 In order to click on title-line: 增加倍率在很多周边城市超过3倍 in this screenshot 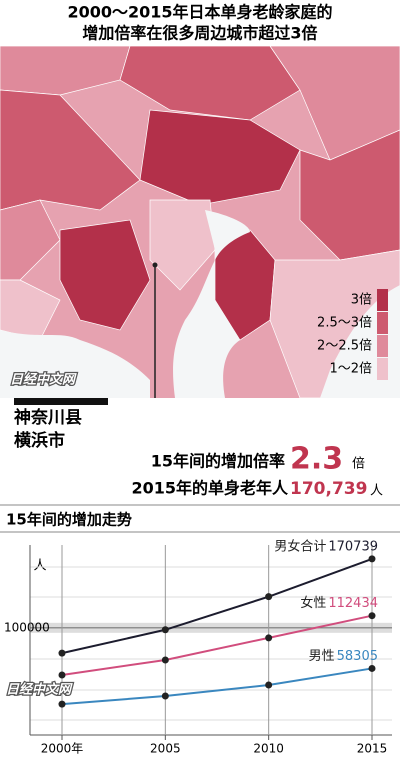, I will do `click(199, 33)`.